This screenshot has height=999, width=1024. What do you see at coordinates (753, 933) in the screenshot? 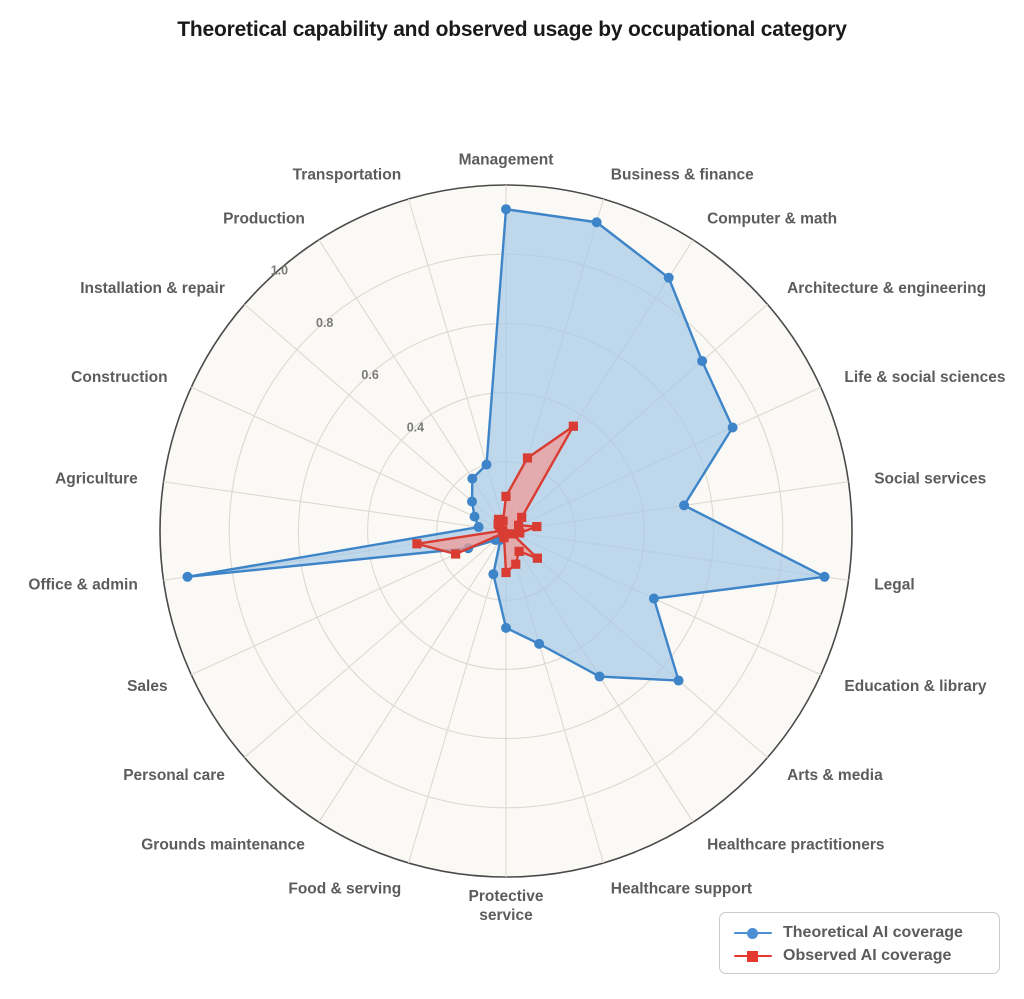
I see `legend-marker-circle-icon` at bounding box center [753, 933].